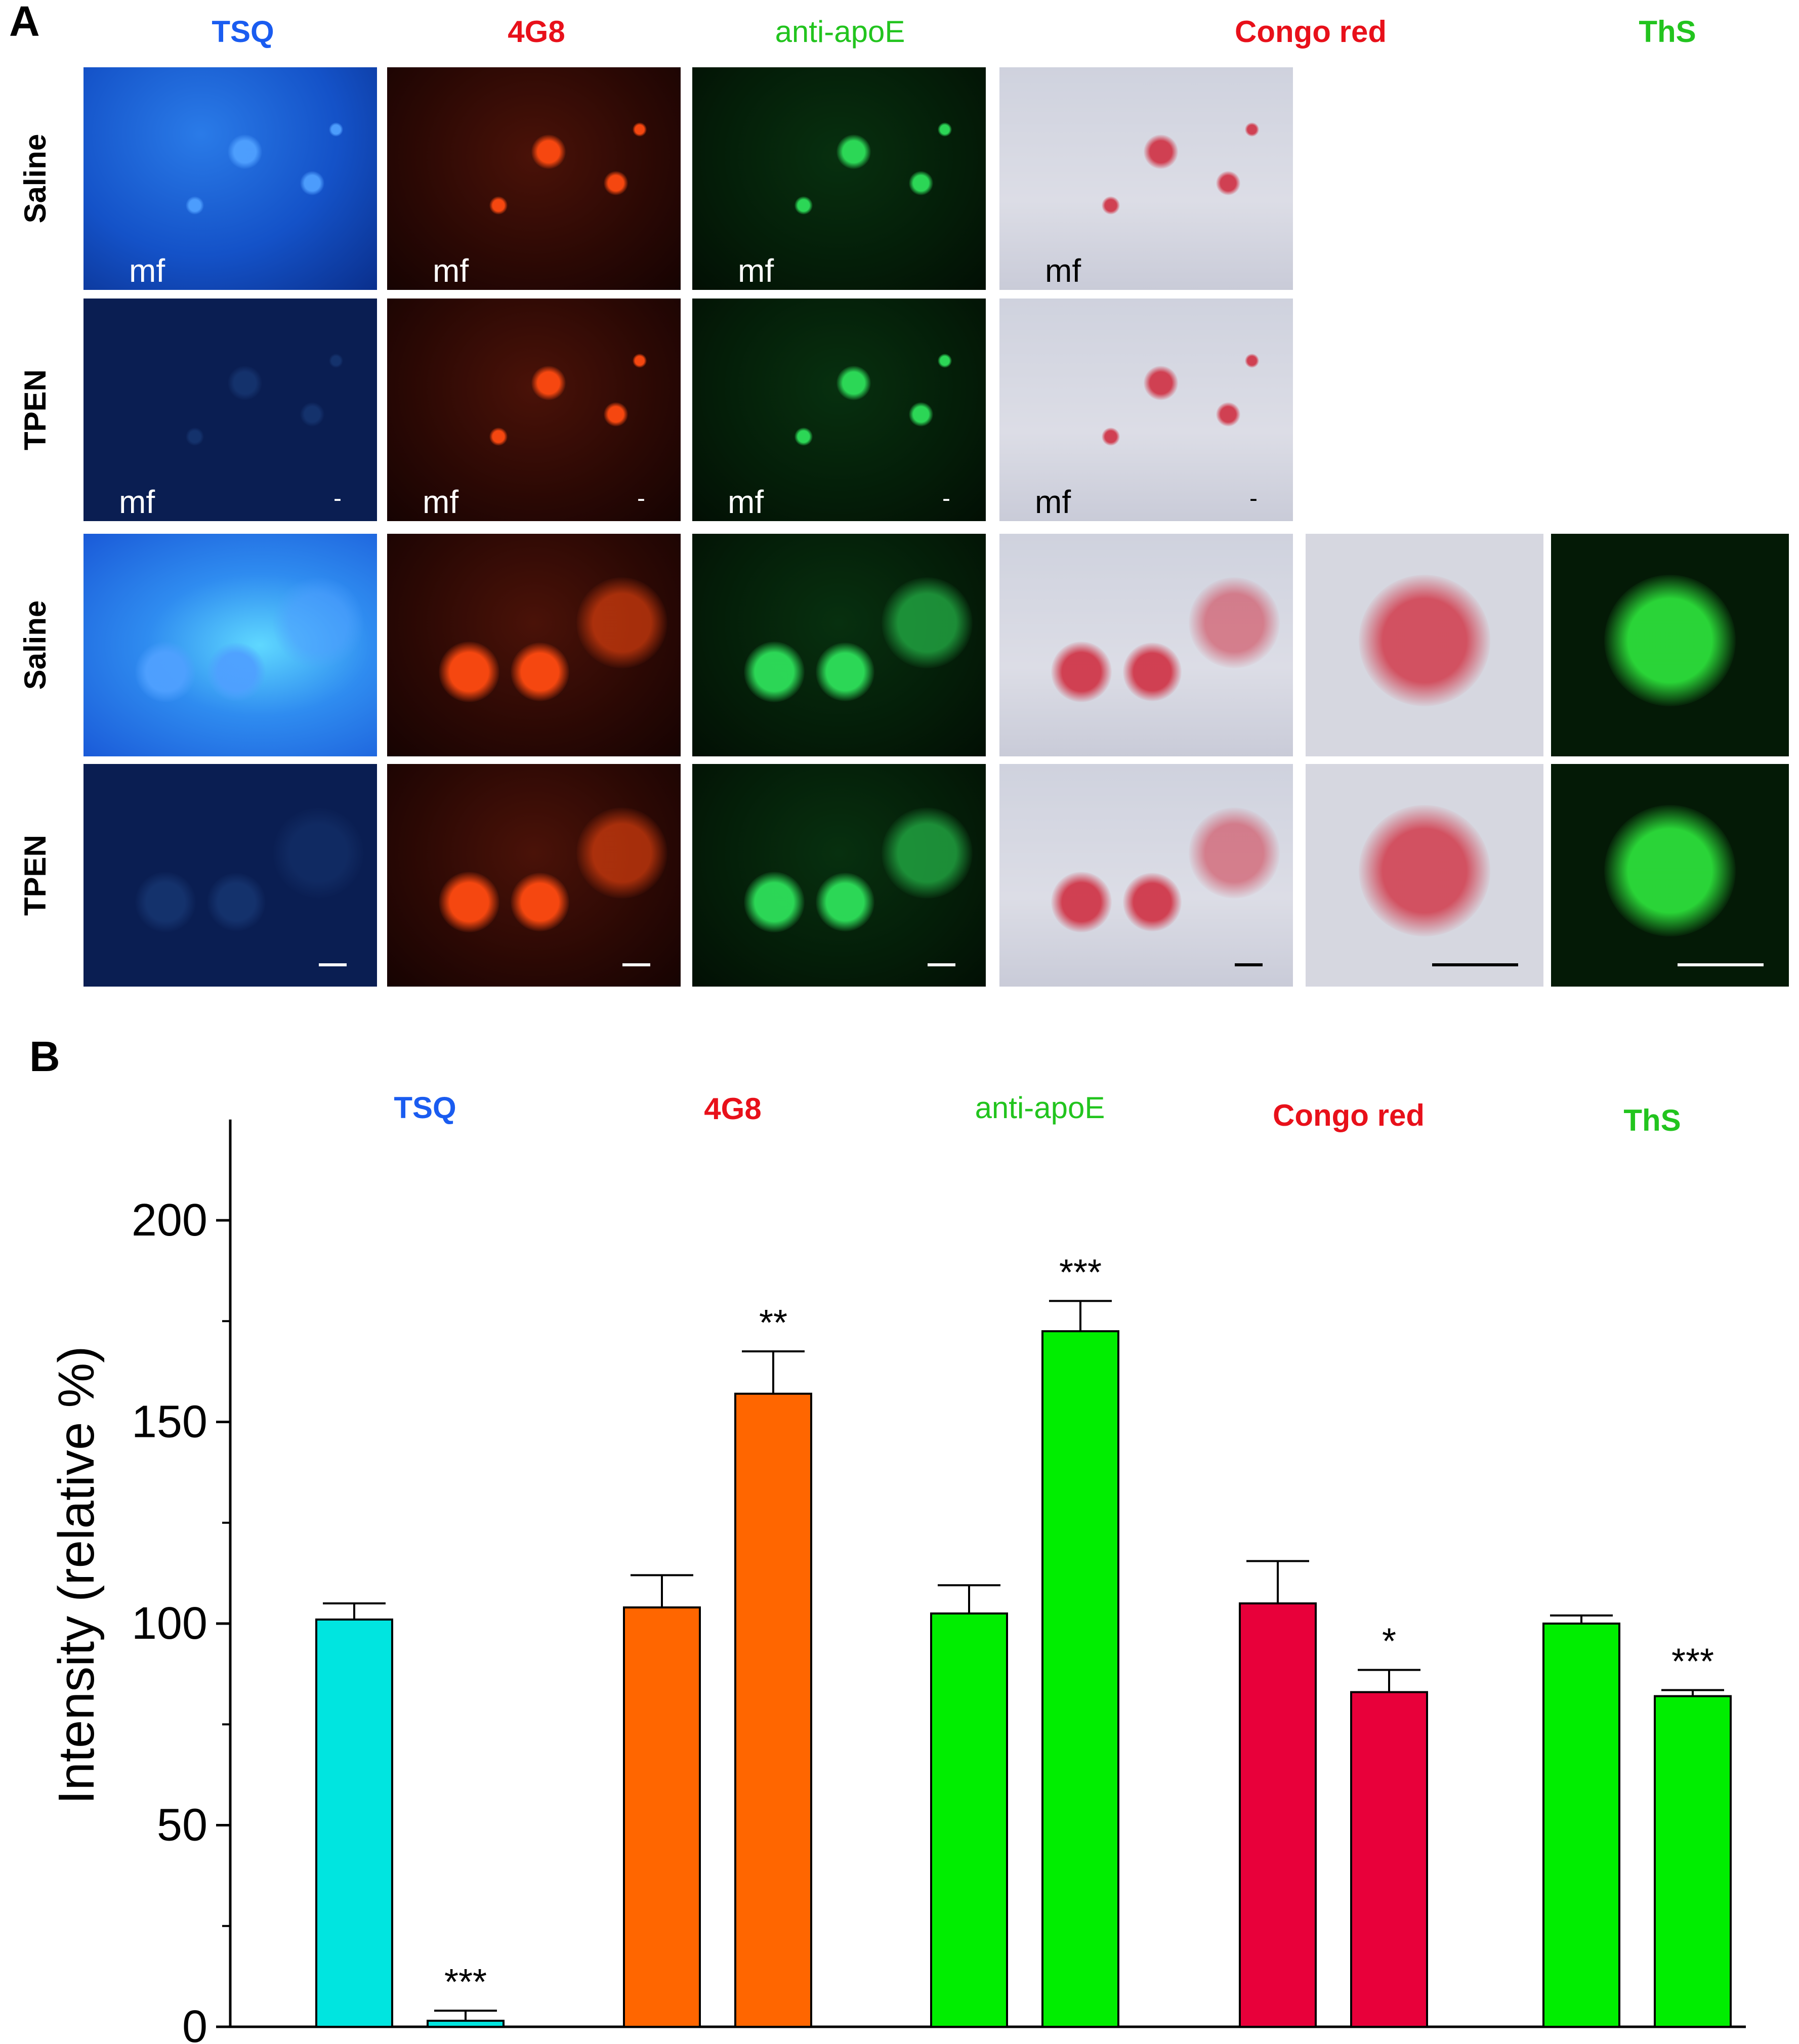 Image resolution: width=1799 pixels, height=2044 pixels. Describe the element at coordinates (243, 32) in the screenshot. I see `column-header: TSQ` at that location.